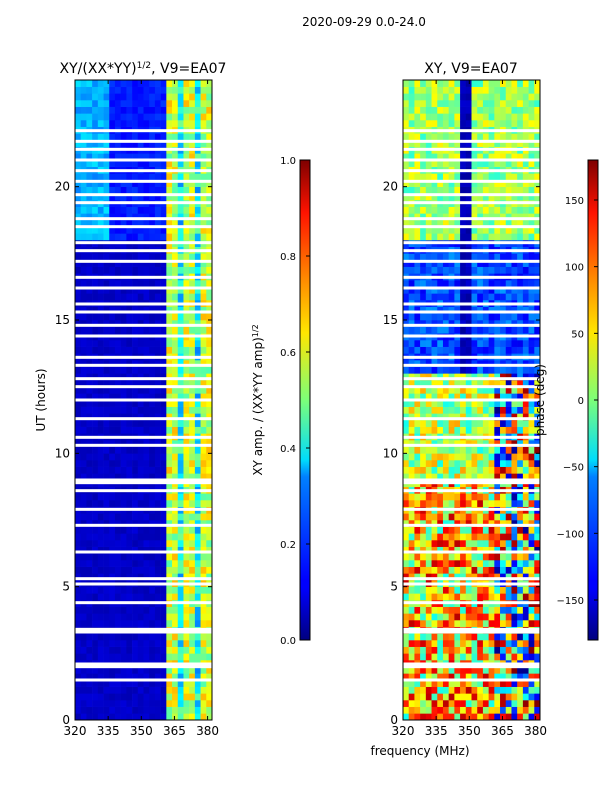 The height and width of the screenshot is (800, 600). What do you see at coordinates (108, 731) in the screenshot?
I see `x-tick-label: 335` at bounding box center [108, 731].